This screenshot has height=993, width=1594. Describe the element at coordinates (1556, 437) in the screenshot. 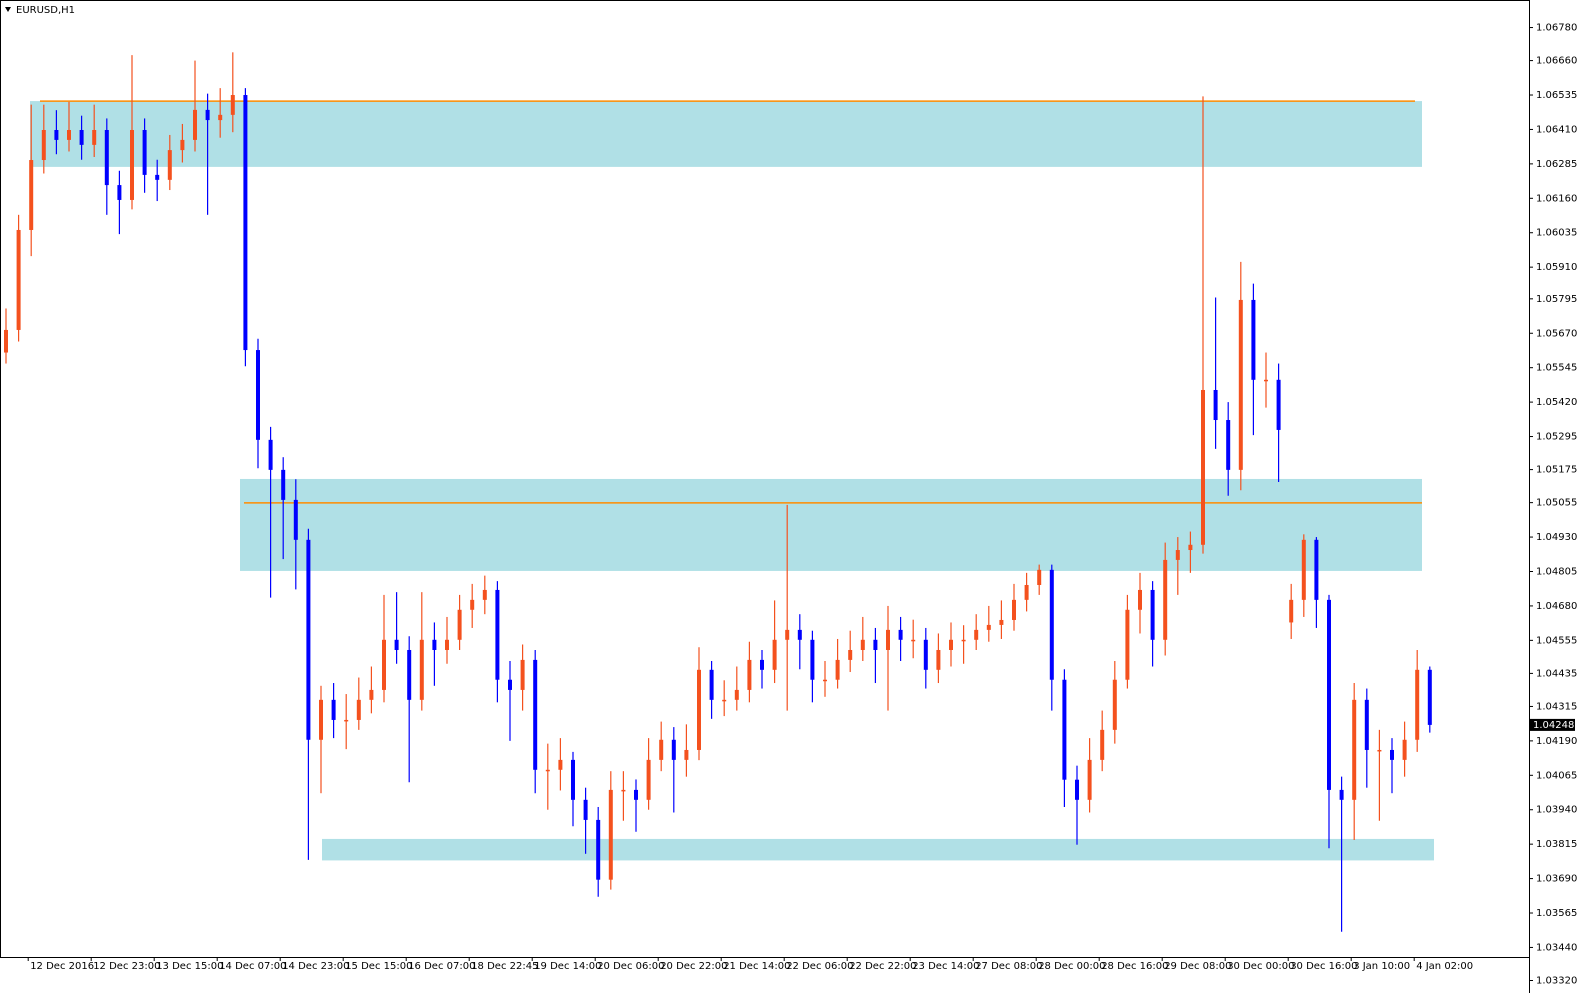

I see `y-tick-label: 1.05295` at that location.